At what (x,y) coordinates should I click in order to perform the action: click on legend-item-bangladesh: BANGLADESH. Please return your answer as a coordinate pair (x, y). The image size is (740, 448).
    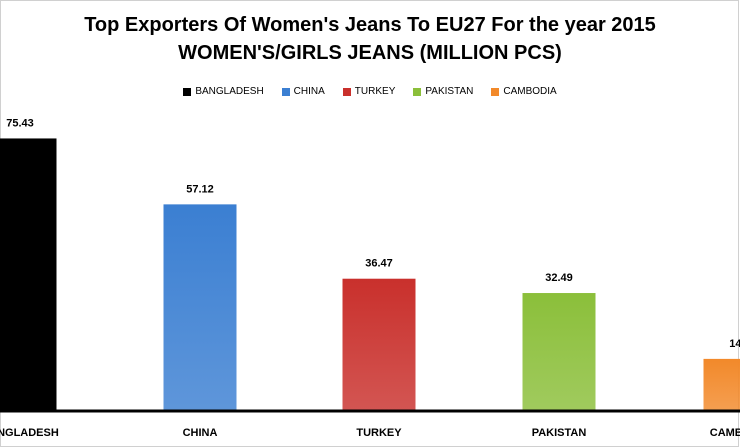
    Looking at the image, I should click on (223, 91).